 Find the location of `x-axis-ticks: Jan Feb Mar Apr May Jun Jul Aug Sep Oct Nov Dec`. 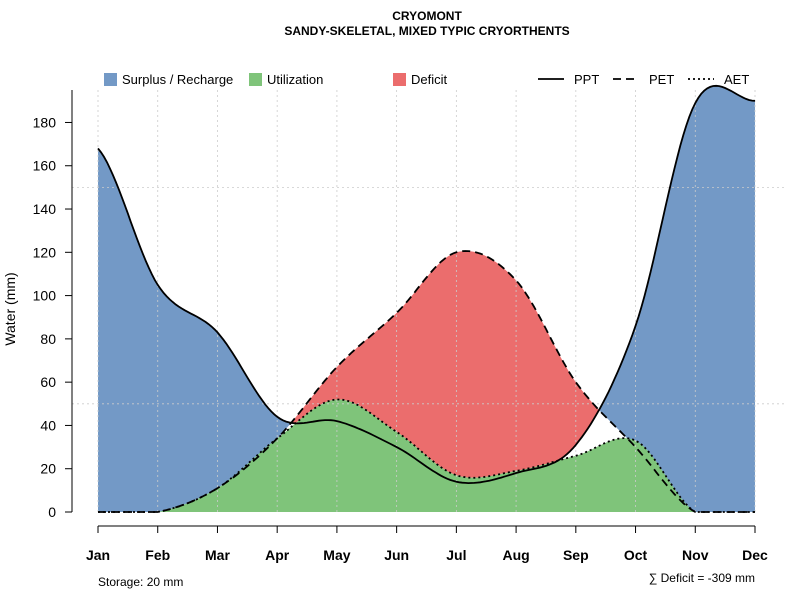

x-axis-ticks: Jan Feb Mar Apr May Jun Jul Aug Sep Oct Nov Dec is located at coordinates (427, 544).